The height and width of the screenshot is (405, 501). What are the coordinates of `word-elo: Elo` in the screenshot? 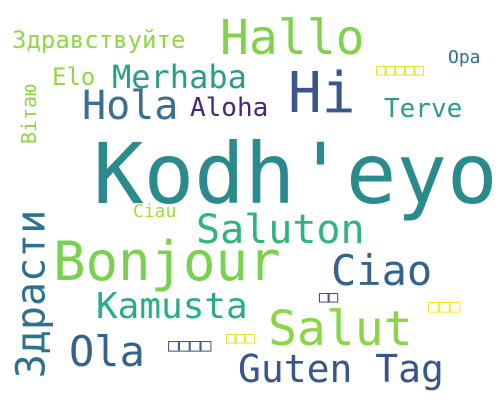 It's located at (74, 77).